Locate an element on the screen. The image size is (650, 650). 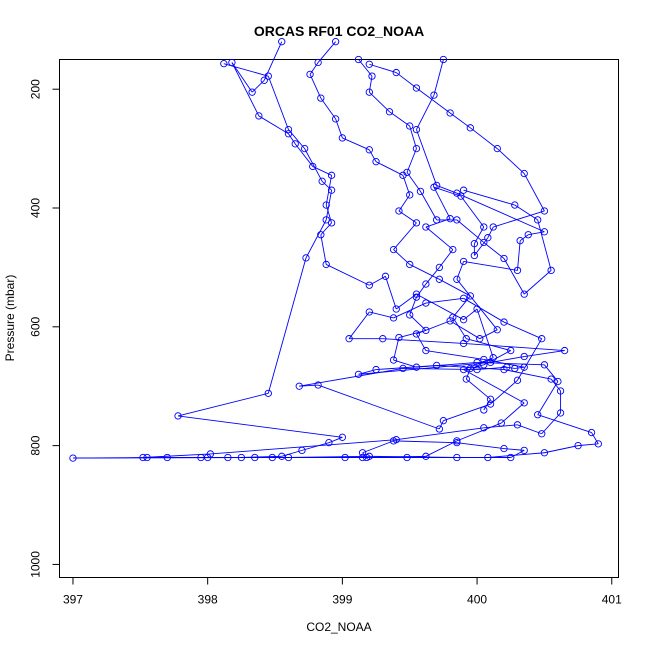
x-tick-label: 398 is located at coordinates (208, 600).